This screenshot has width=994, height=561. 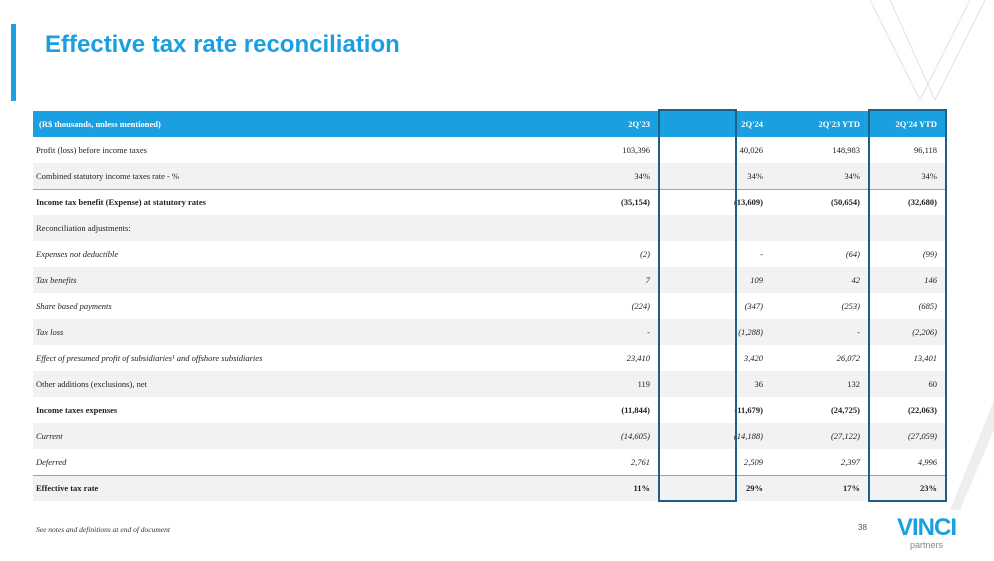 I want to click on cell: 60, so click(x=933, y=384).